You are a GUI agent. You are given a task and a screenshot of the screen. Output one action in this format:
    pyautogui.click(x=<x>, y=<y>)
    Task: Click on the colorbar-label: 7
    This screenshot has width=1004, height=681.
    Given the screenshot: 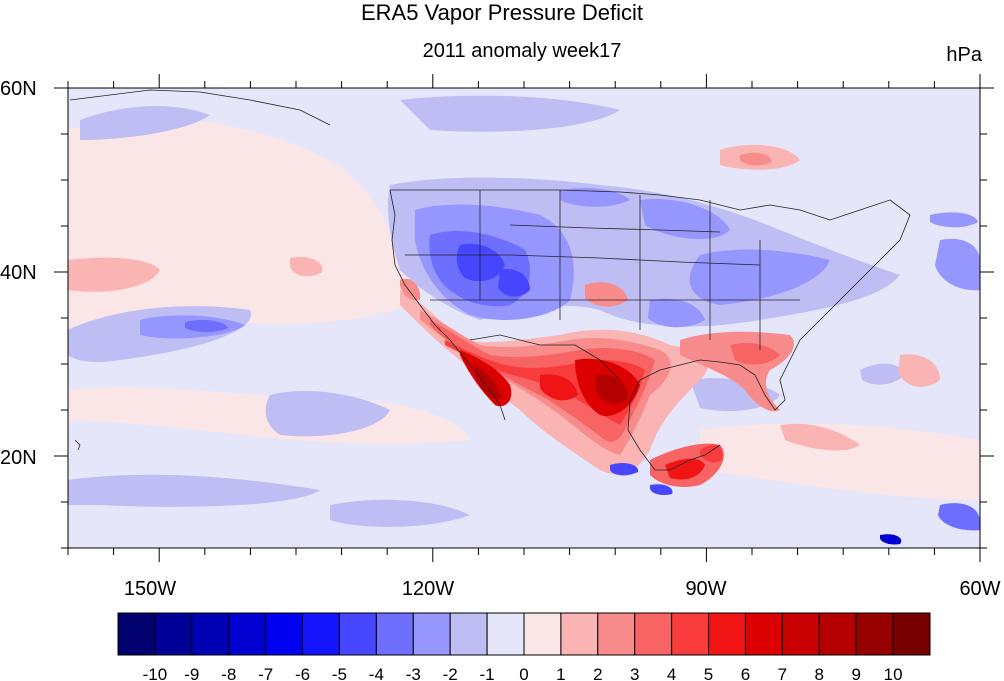 What is the action you would take?
    pyautogui.click(x=782, y=673)
    